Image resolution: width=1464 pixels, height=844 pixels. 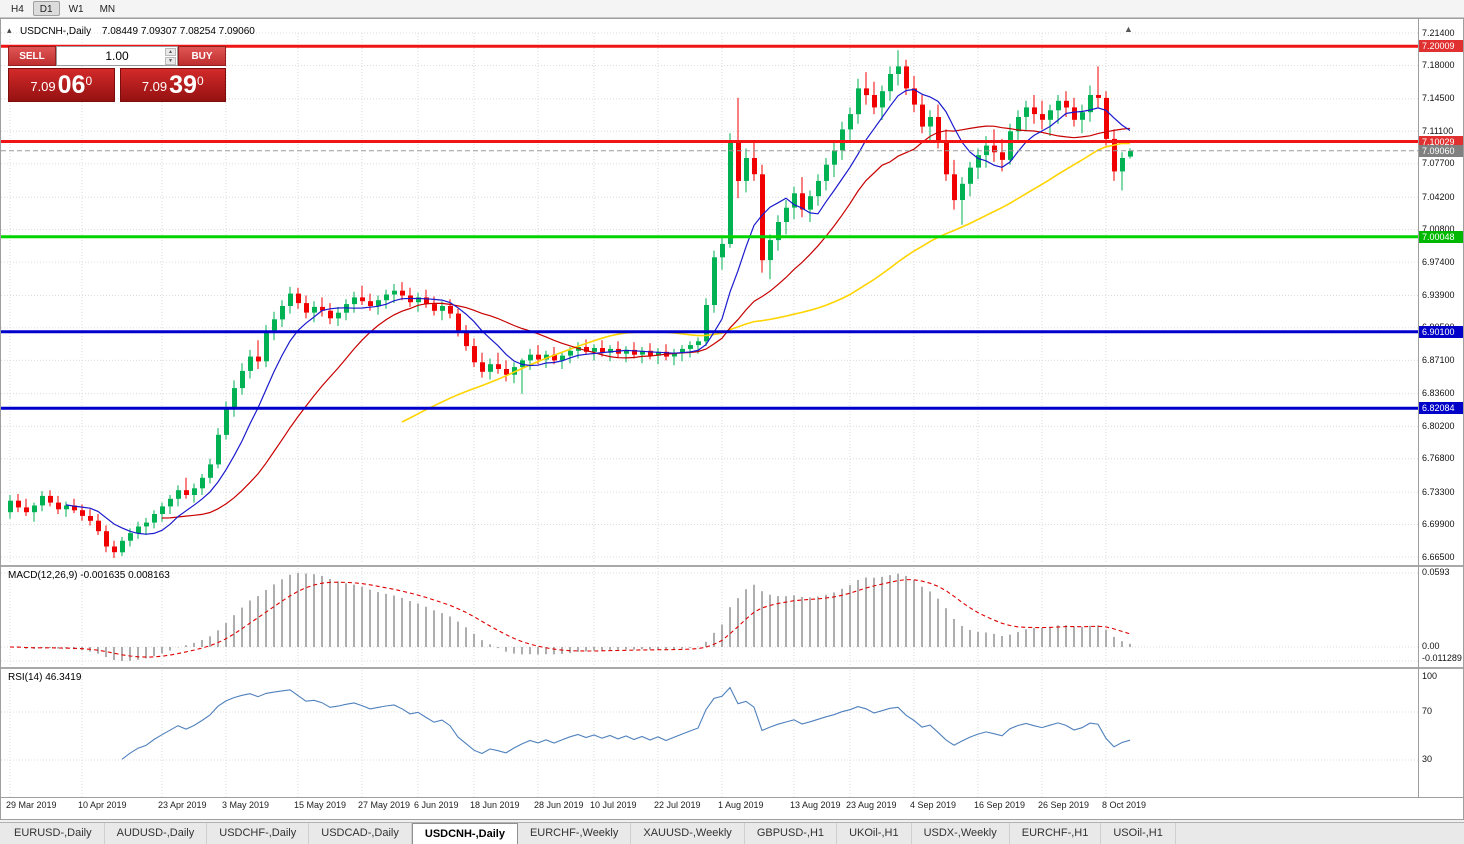 I want to click on chart-shift-marker-icon: ▲, so click(x=1128, y=29).